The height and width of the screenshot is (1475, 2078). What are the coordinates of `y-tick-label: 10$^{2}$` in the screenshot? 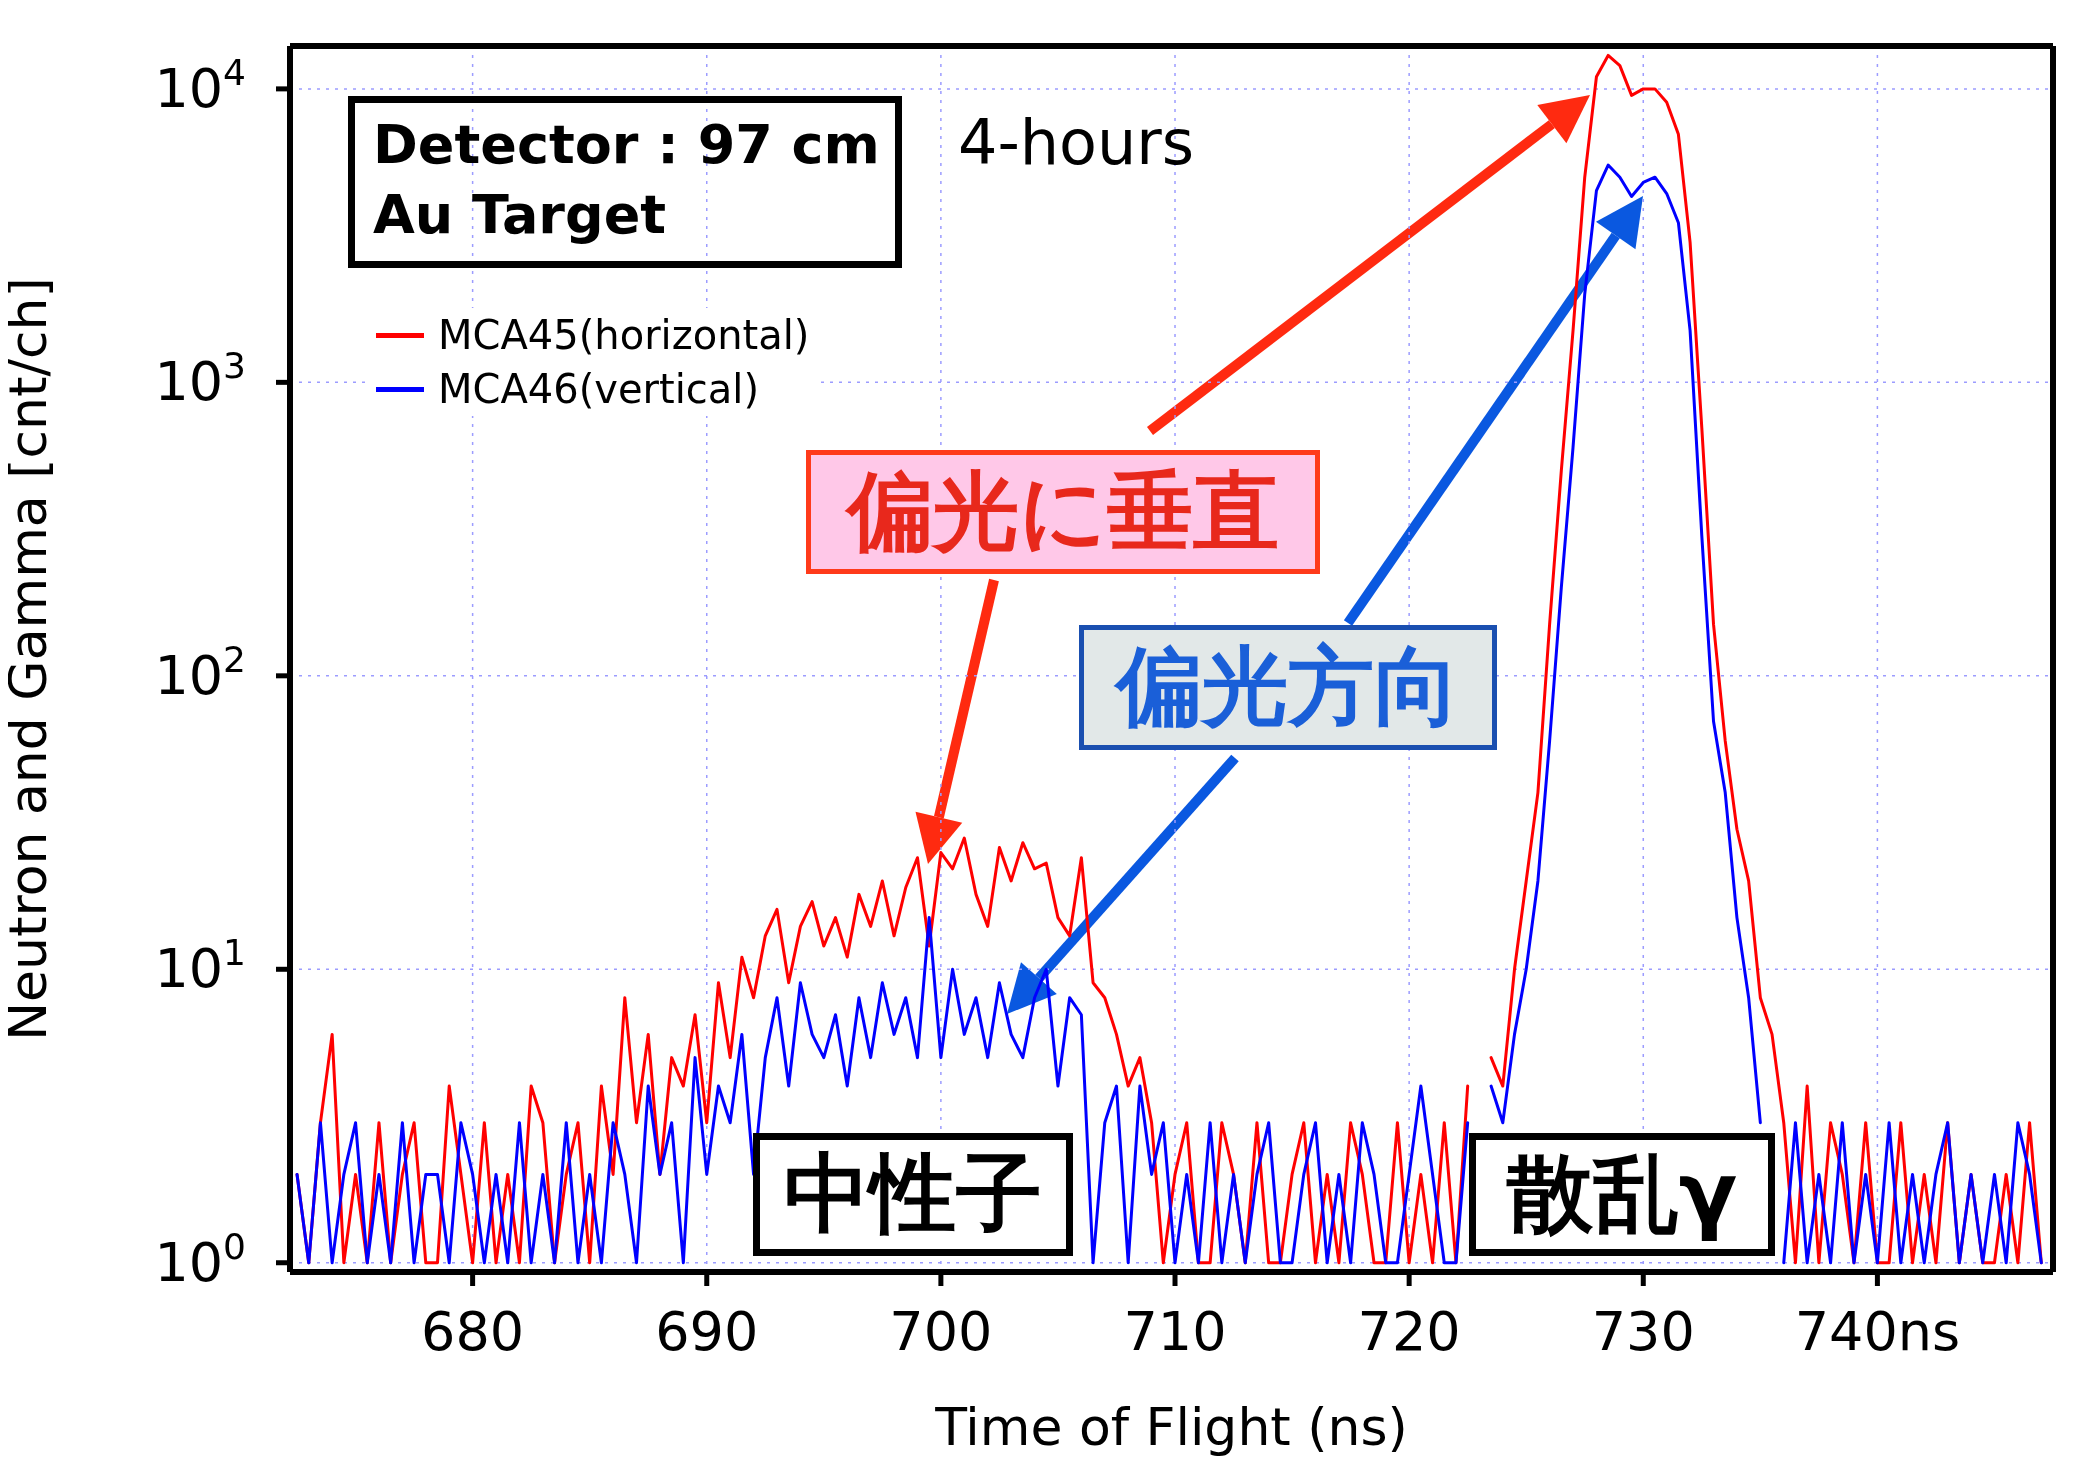 It's located at (200, 673).